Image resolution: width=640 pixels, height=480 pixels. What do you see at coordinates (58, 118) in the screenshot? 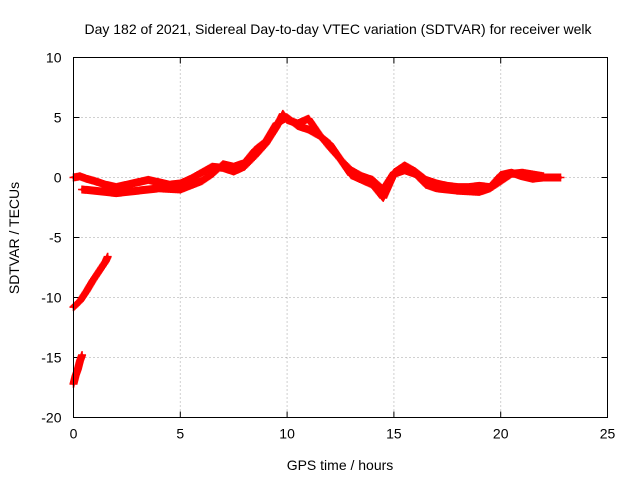
I see `y-tick-label: 5` at bounding box center [58, 118].